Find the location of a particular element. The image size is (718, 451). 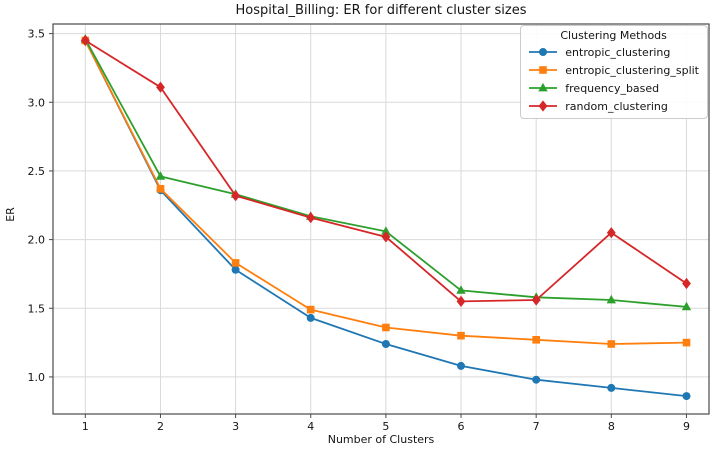

x-axis-label: Number of Clusters is located at coordinates (381, 439).